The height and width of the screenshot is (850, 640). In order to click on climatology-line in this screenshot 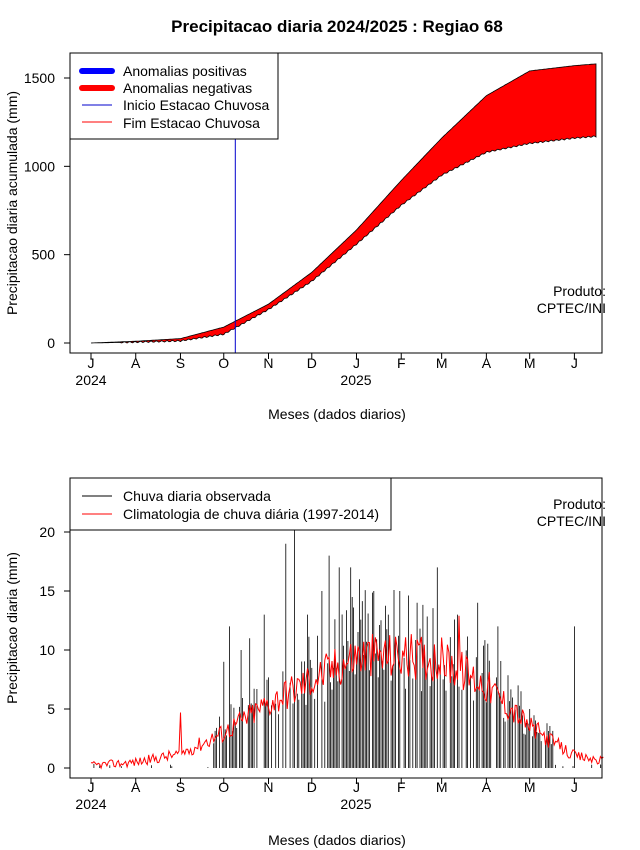, I will do `click(347, 692)`.